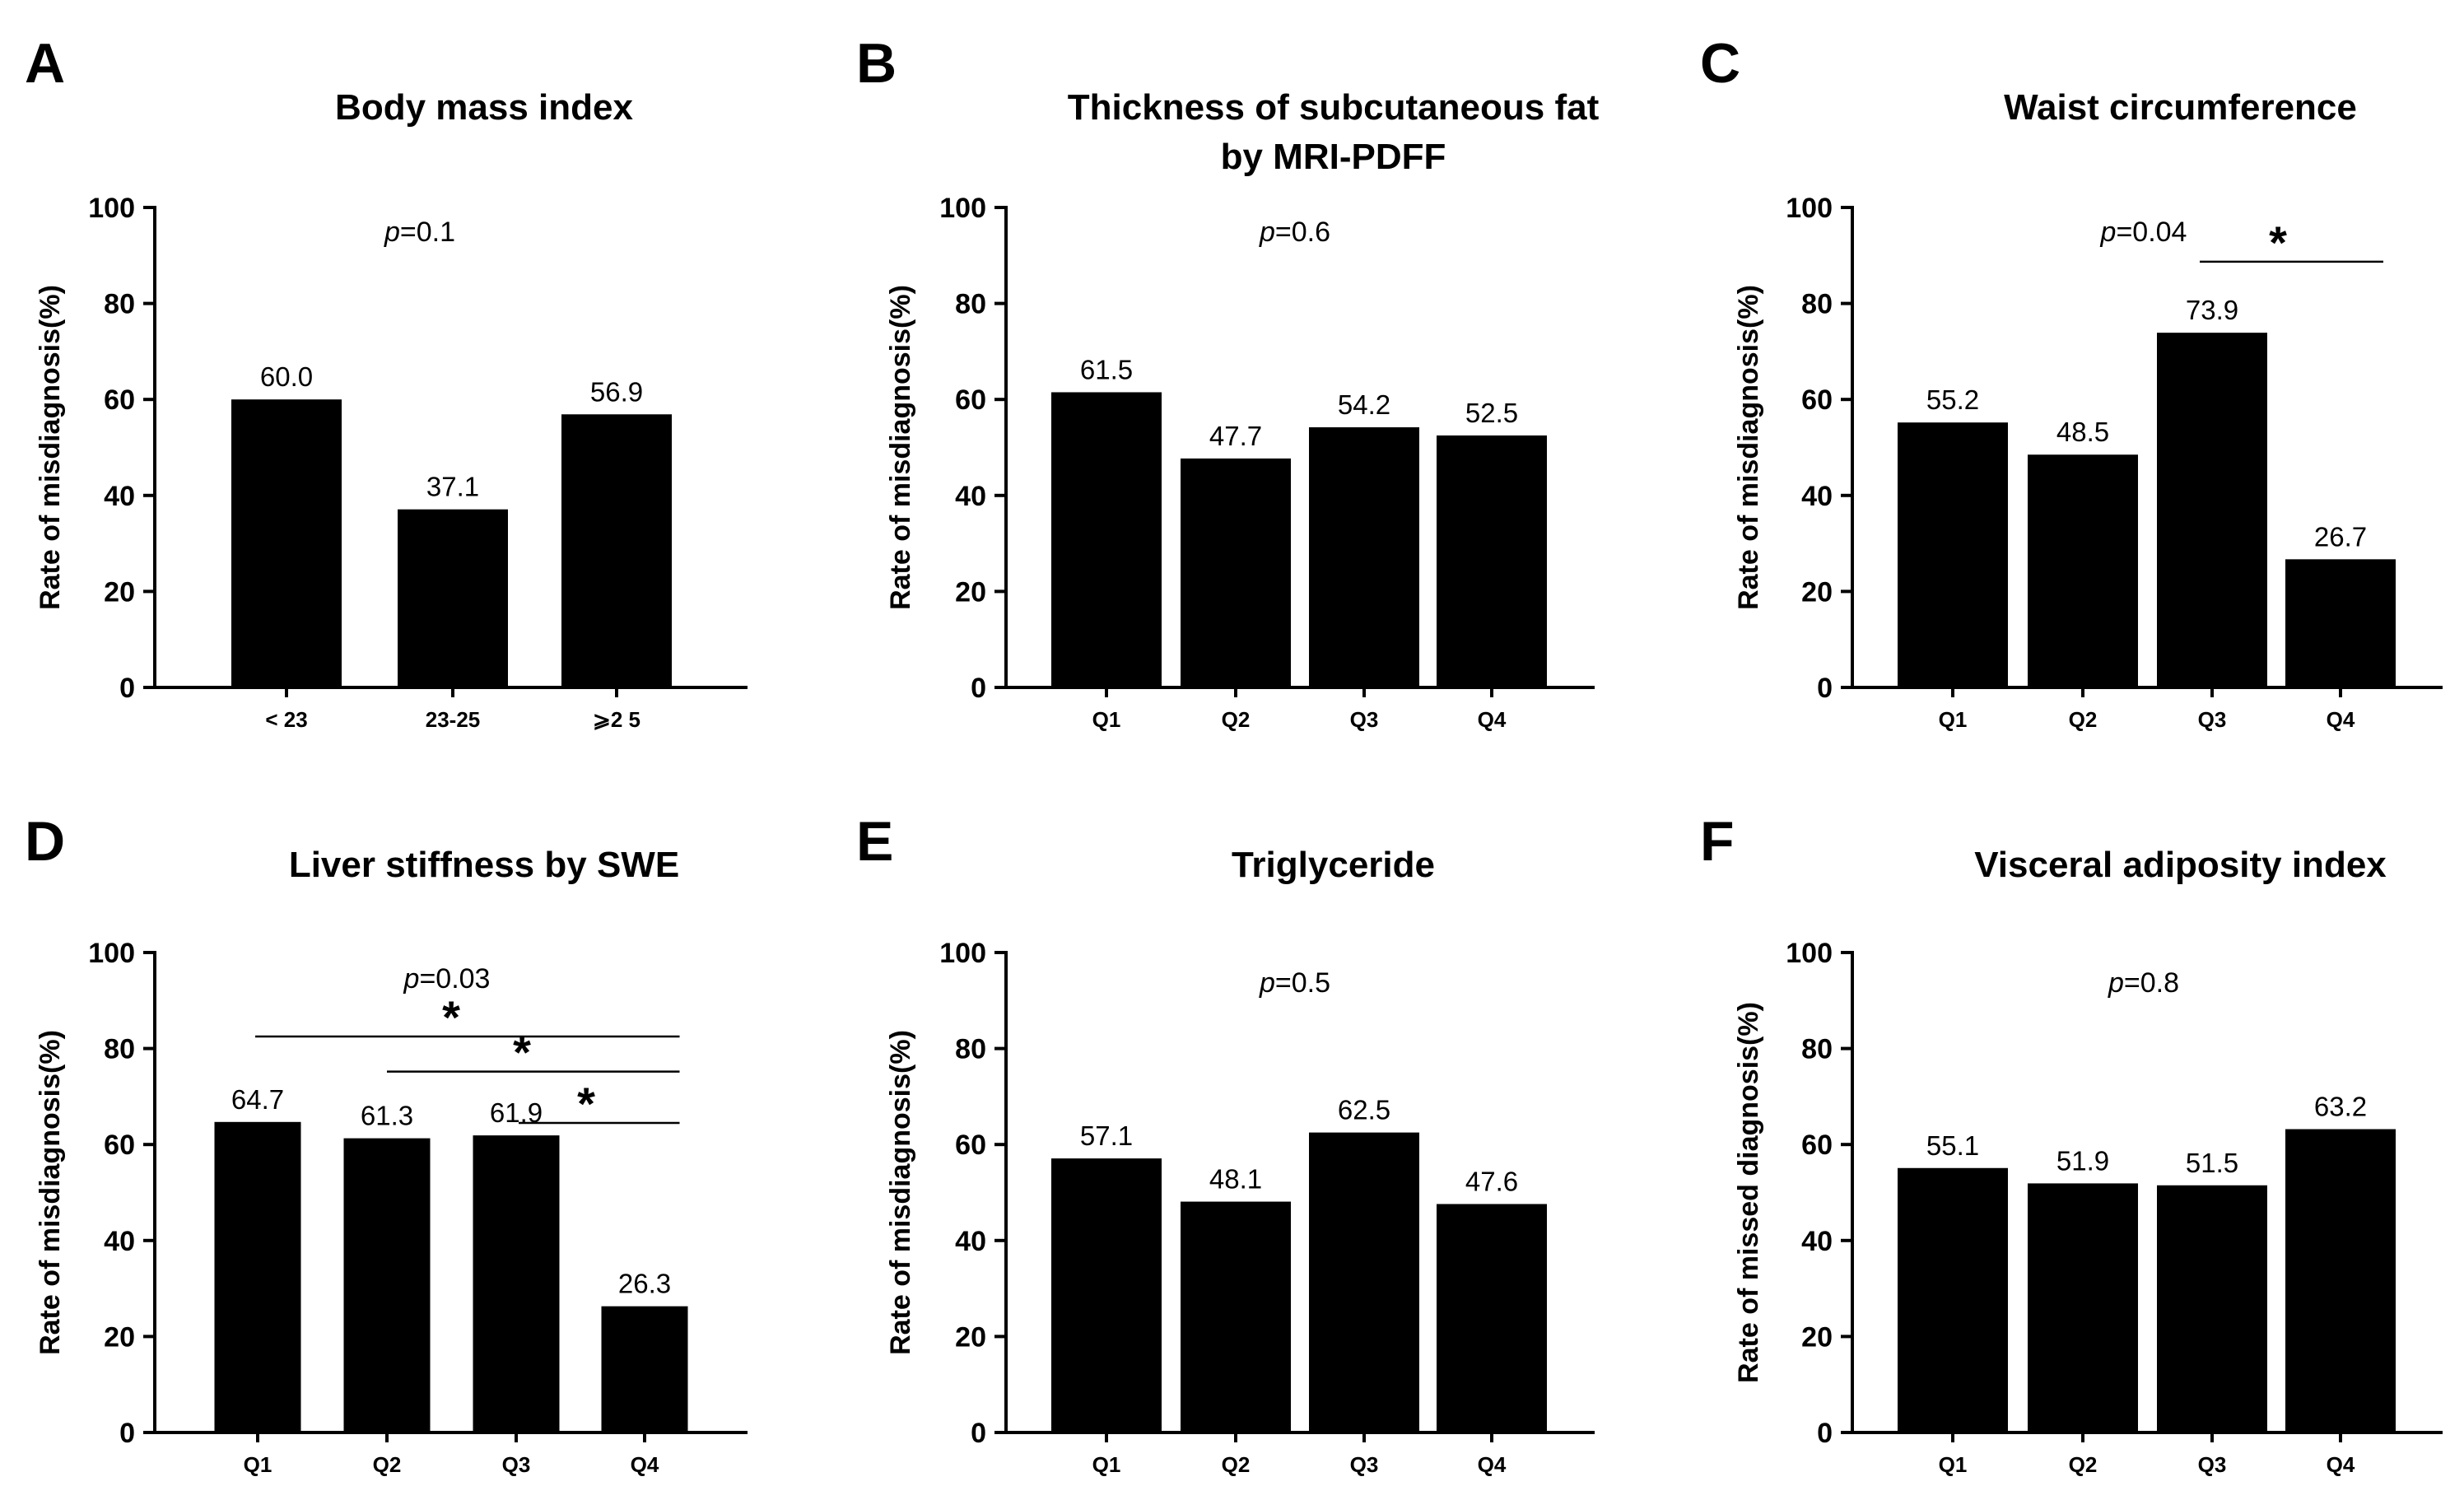  Describe the element at coordinates (484, 107) in the screenshot. I see `chart-title: Body mass index` at that location.